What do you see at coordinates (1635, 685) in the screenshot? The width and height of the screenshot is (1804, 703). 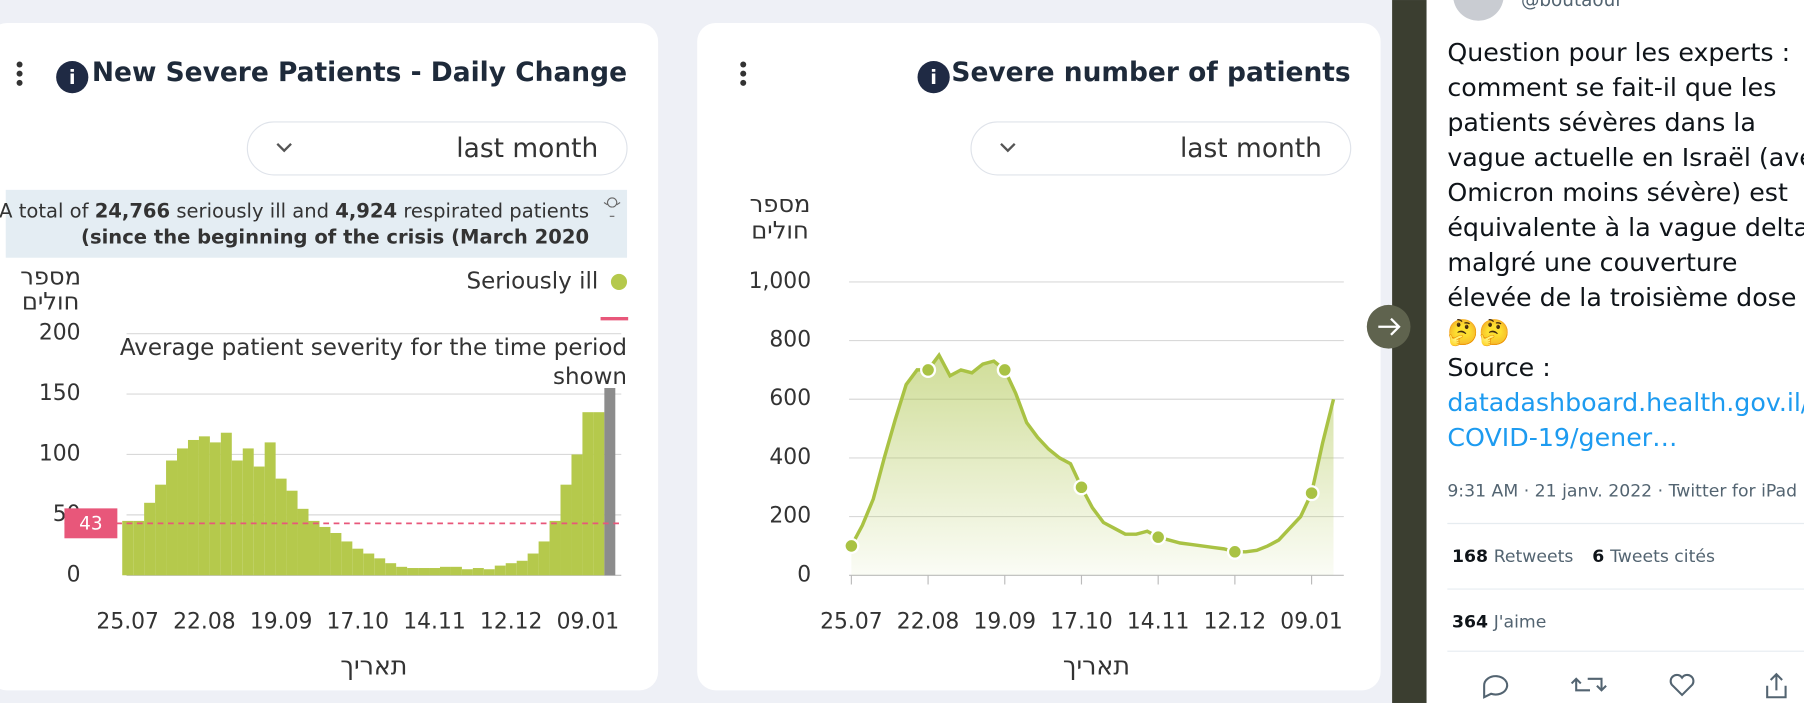 I see `tweet-actions` at bounding box center [1635, 685].